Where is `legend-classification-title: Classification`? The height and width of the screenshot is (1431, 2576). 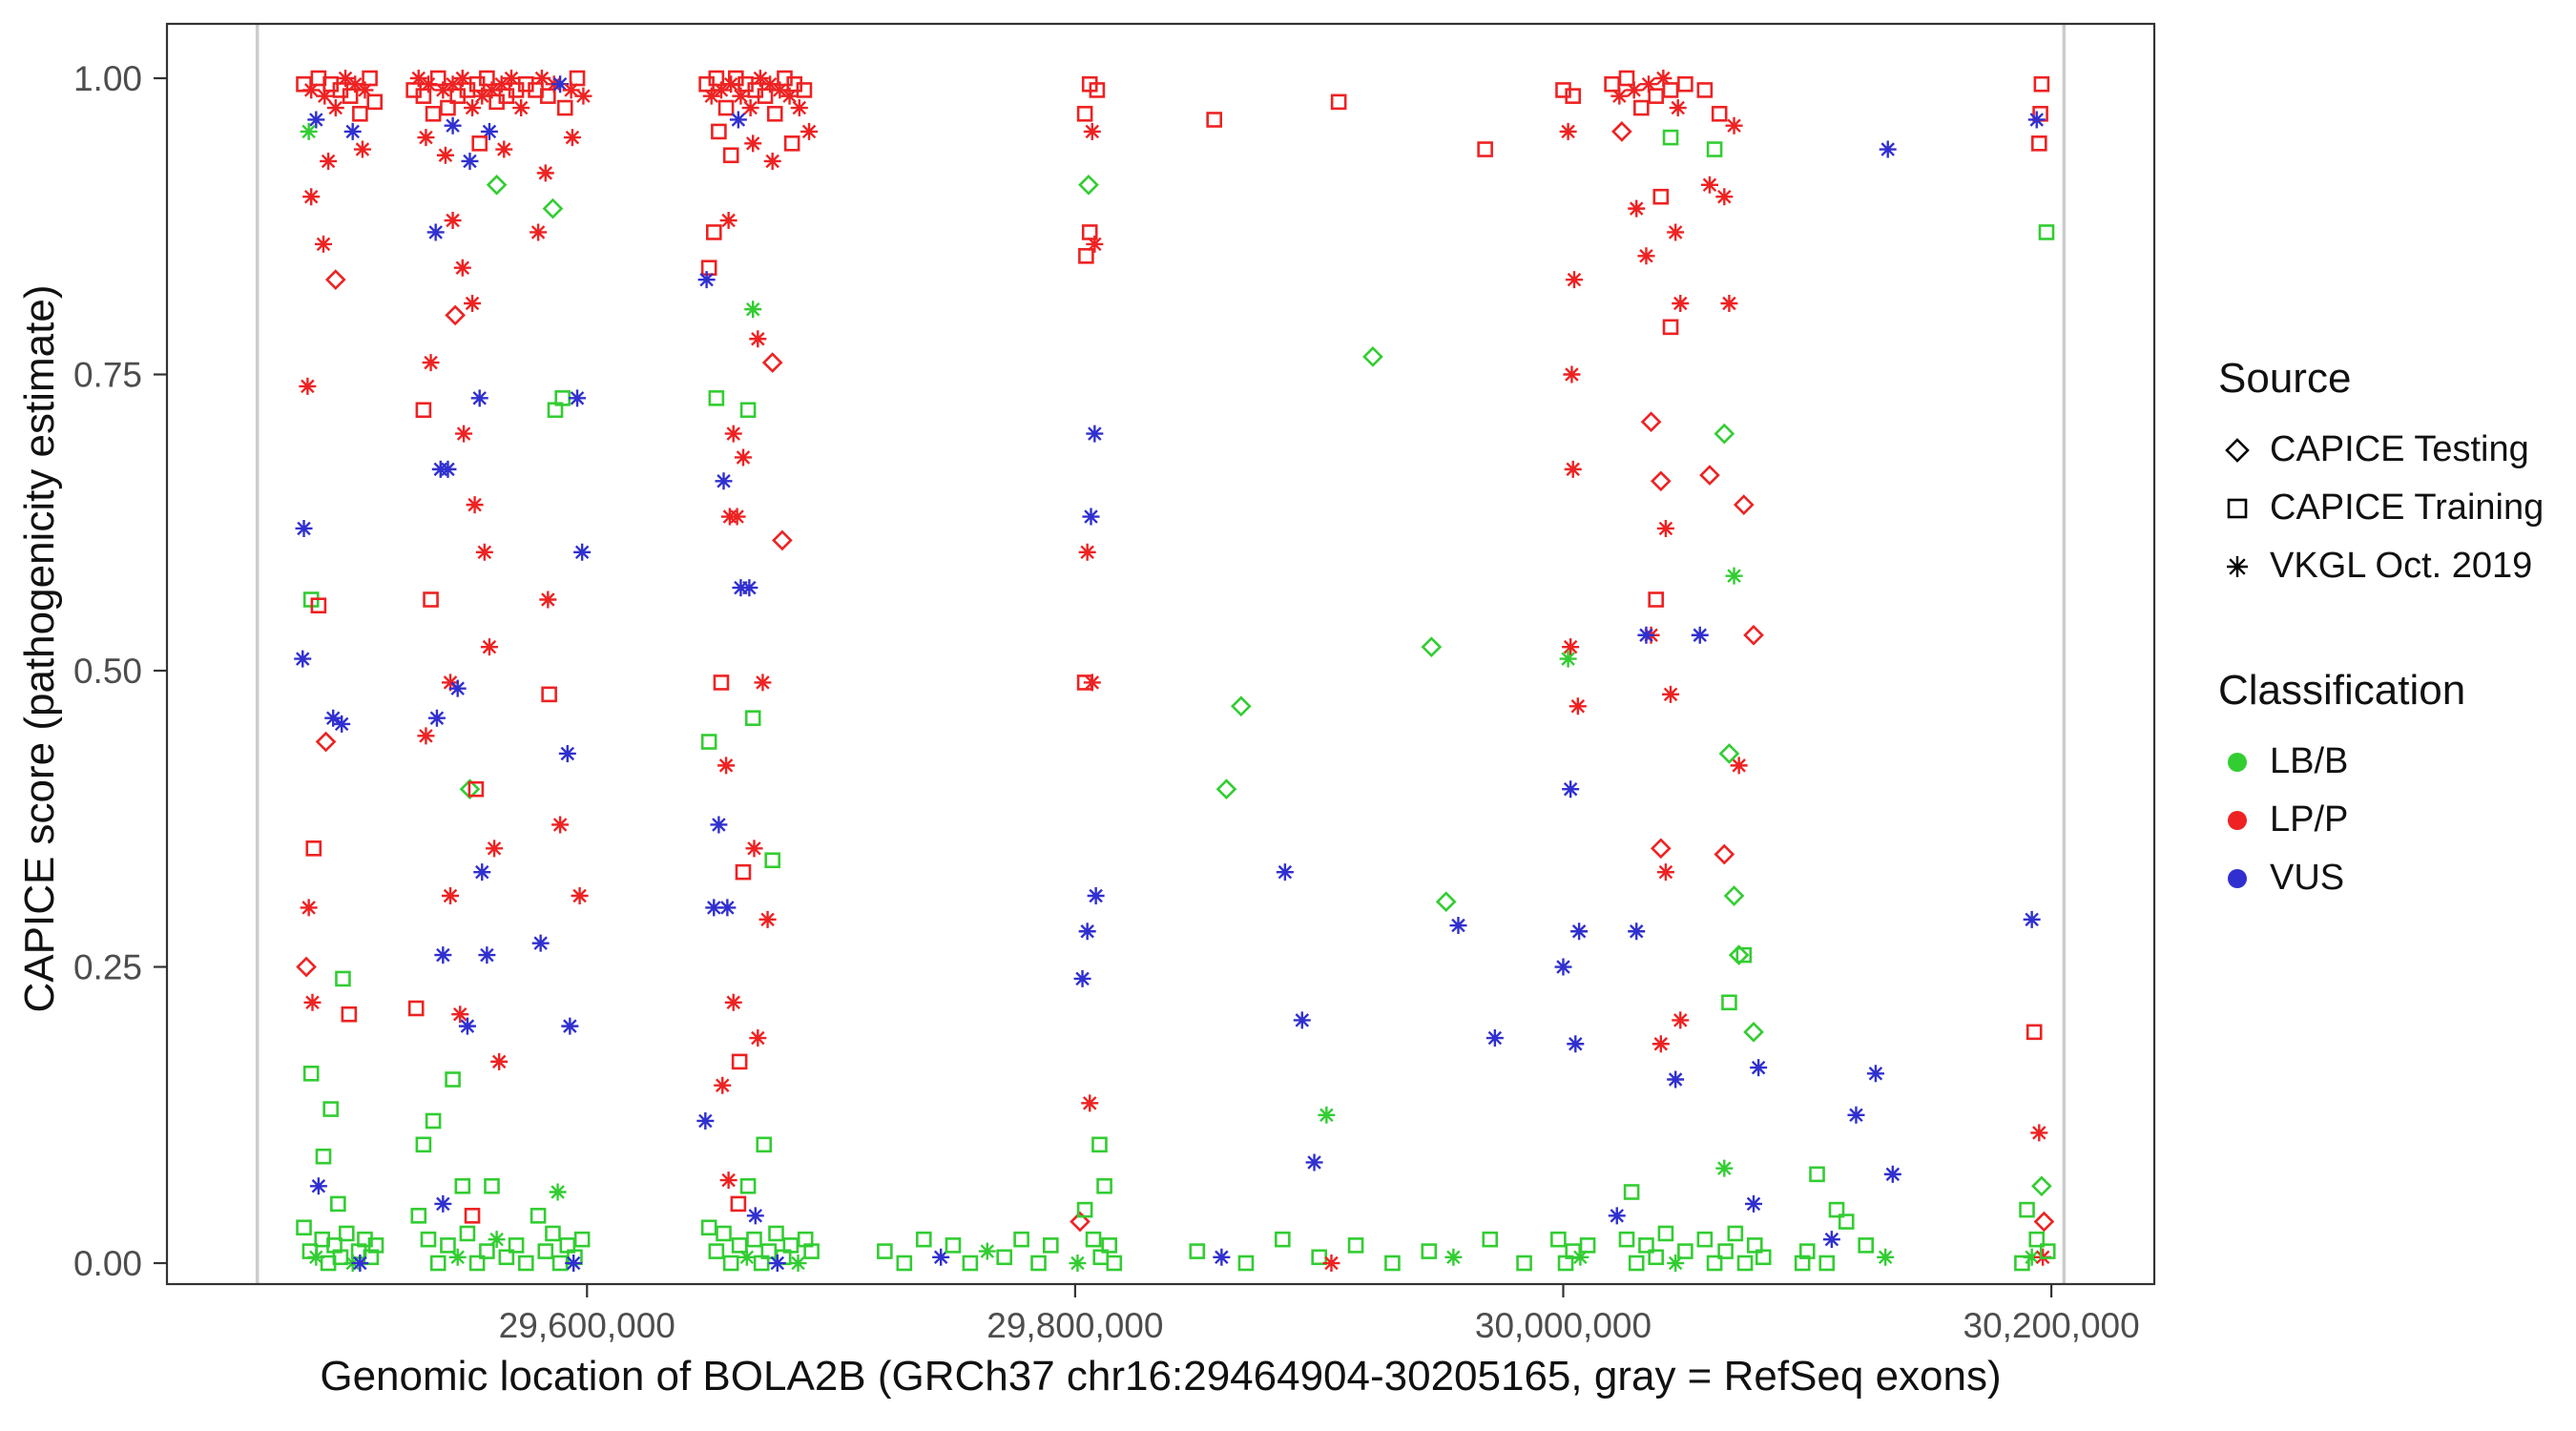
legend-classification-title: Classification is located at coordinates (2342, 690).